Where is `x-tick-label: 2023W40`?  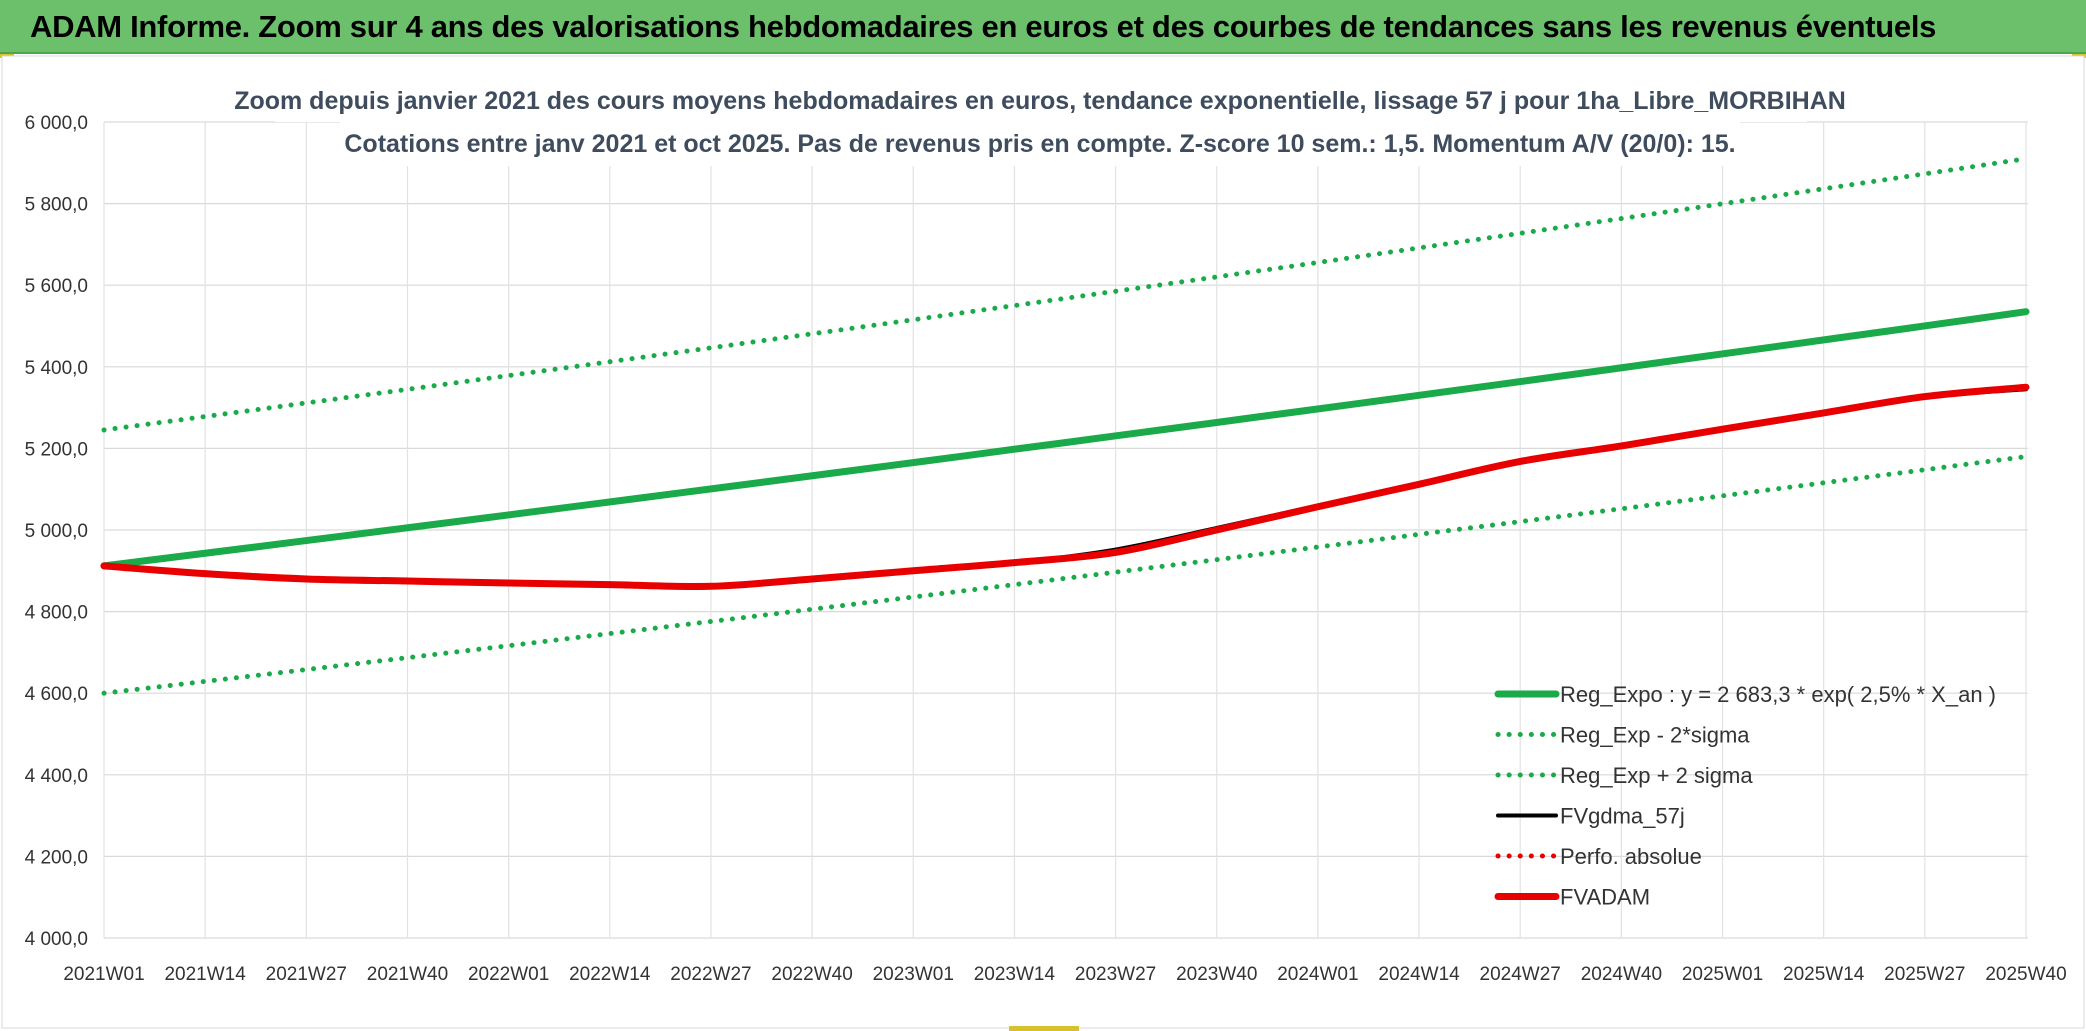 x-tick-label: 2023W40 is located at coordinates (1216, 974).